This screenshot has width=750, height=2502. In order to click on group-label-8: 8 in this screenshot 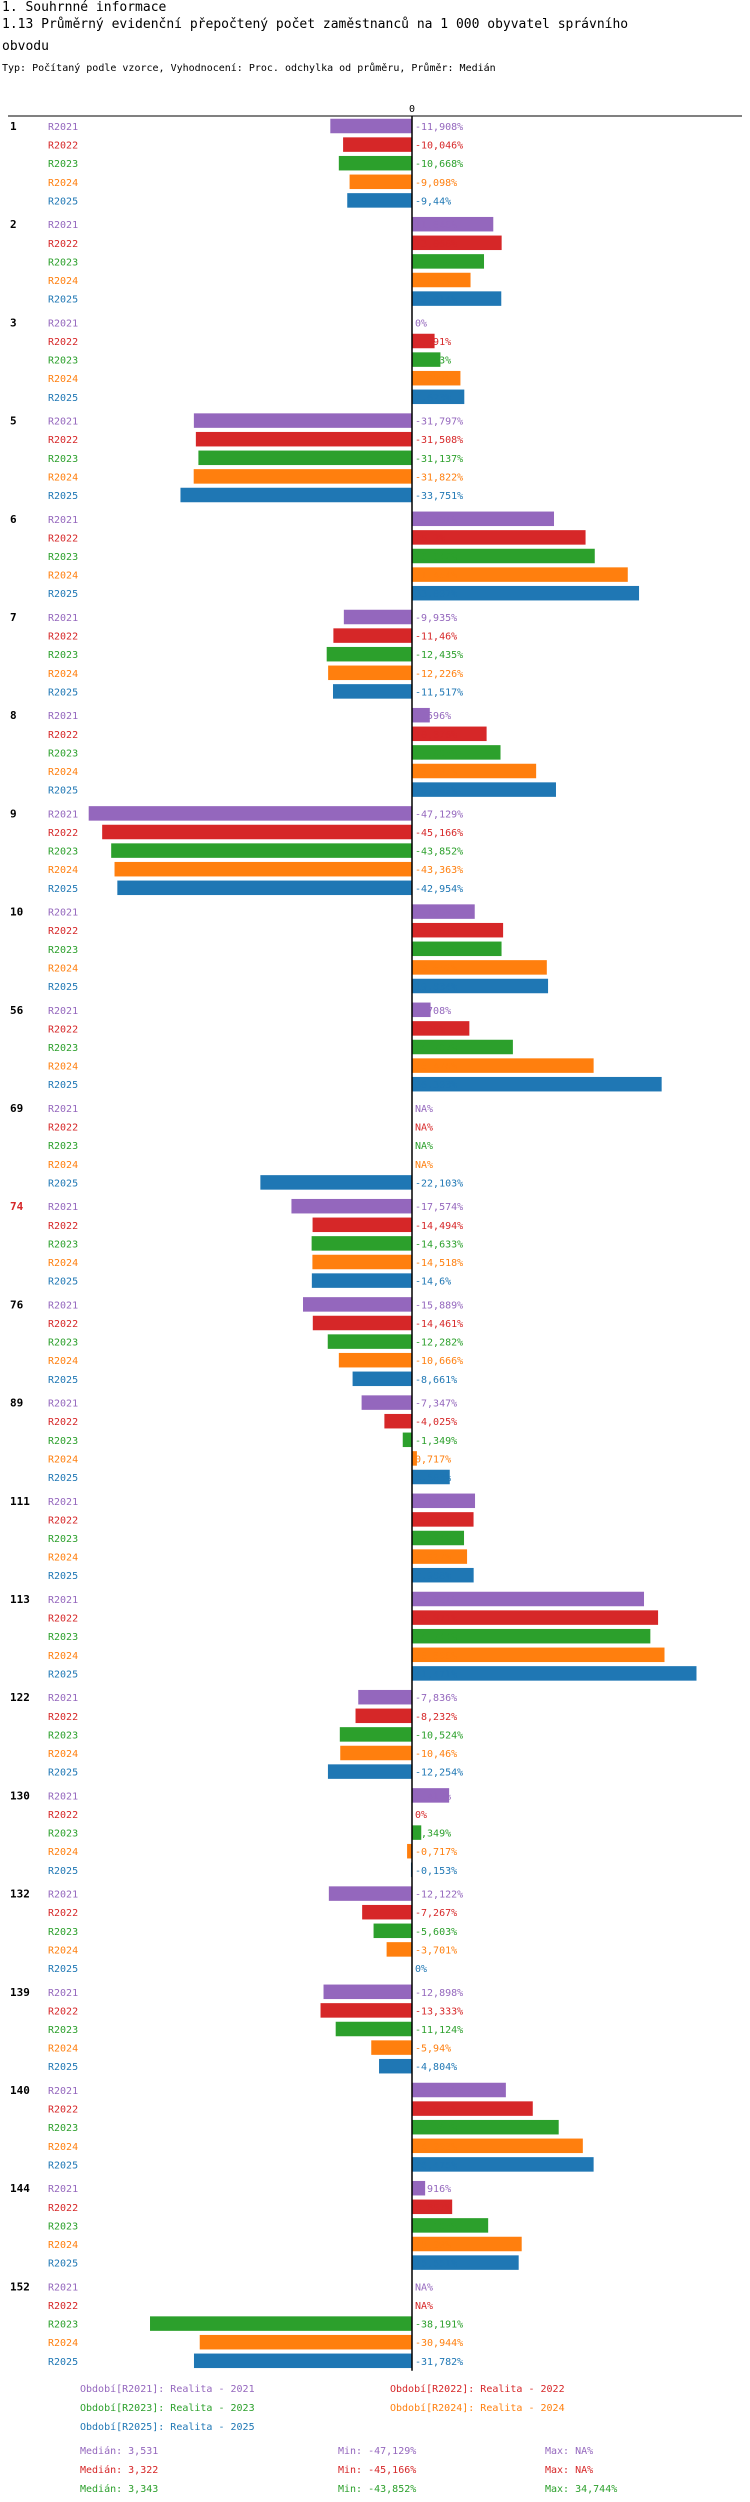, I will do `click(13, 715)`.